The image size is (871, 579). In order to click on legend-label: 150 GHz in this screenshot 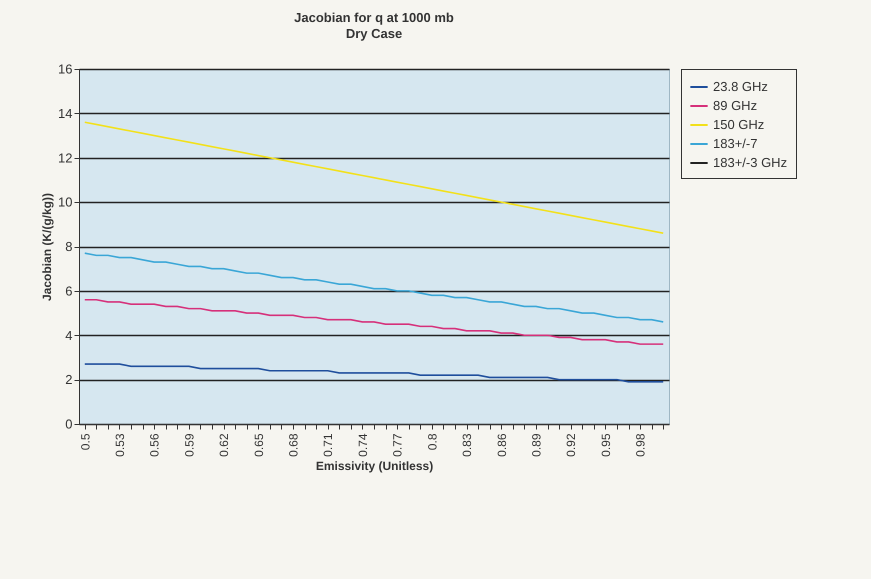, I will do `click(738, 124)`.